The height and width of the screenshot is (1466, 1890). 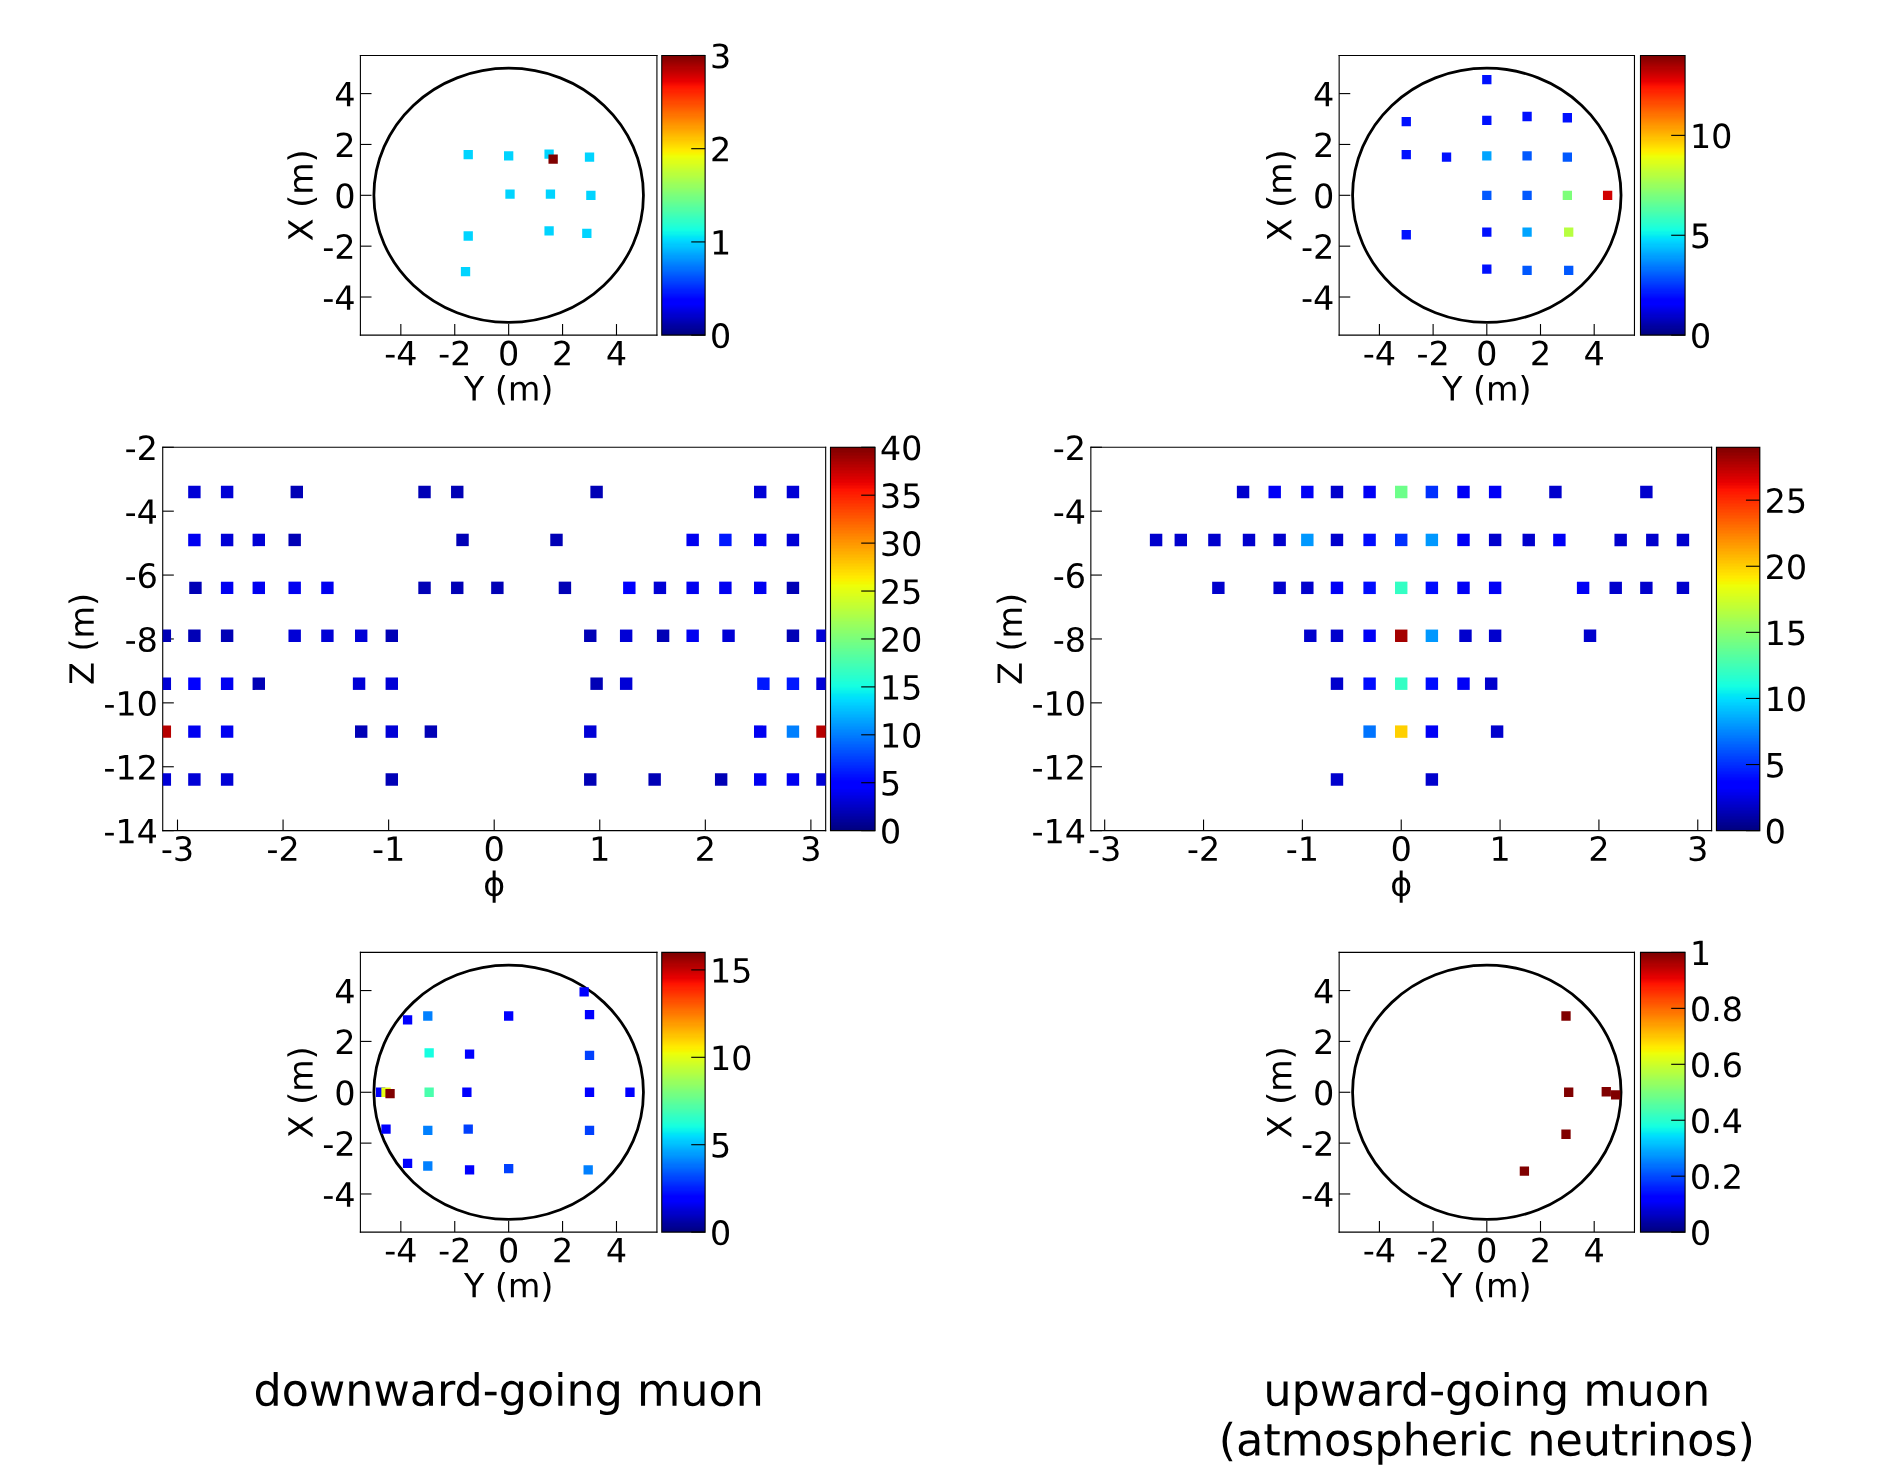 What do you see at coordinates (1716, 1065) in the screenshot?
I see `color-bar-label: 0.6` at bounding box center [1716, 1065].